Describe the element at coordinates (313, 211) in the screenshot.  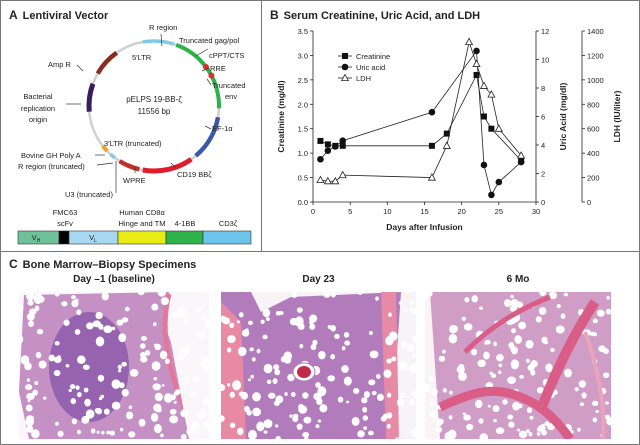
I see `x-tick-label: 0` at that location.